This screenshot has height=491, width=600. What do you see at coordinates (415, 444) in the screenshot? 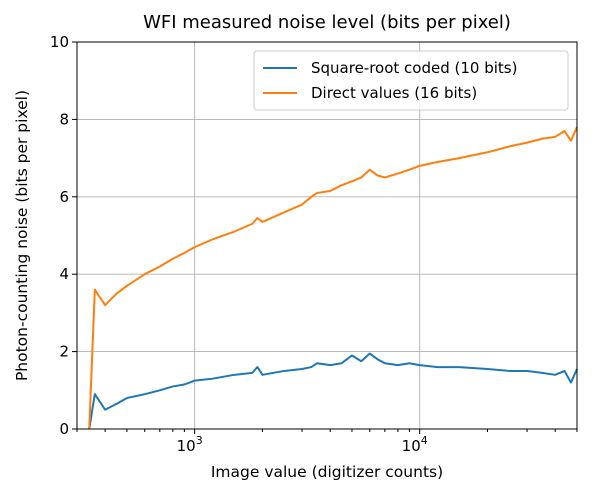
I see `x-tick-label: 10⁴` at bounding box center [415, 444].